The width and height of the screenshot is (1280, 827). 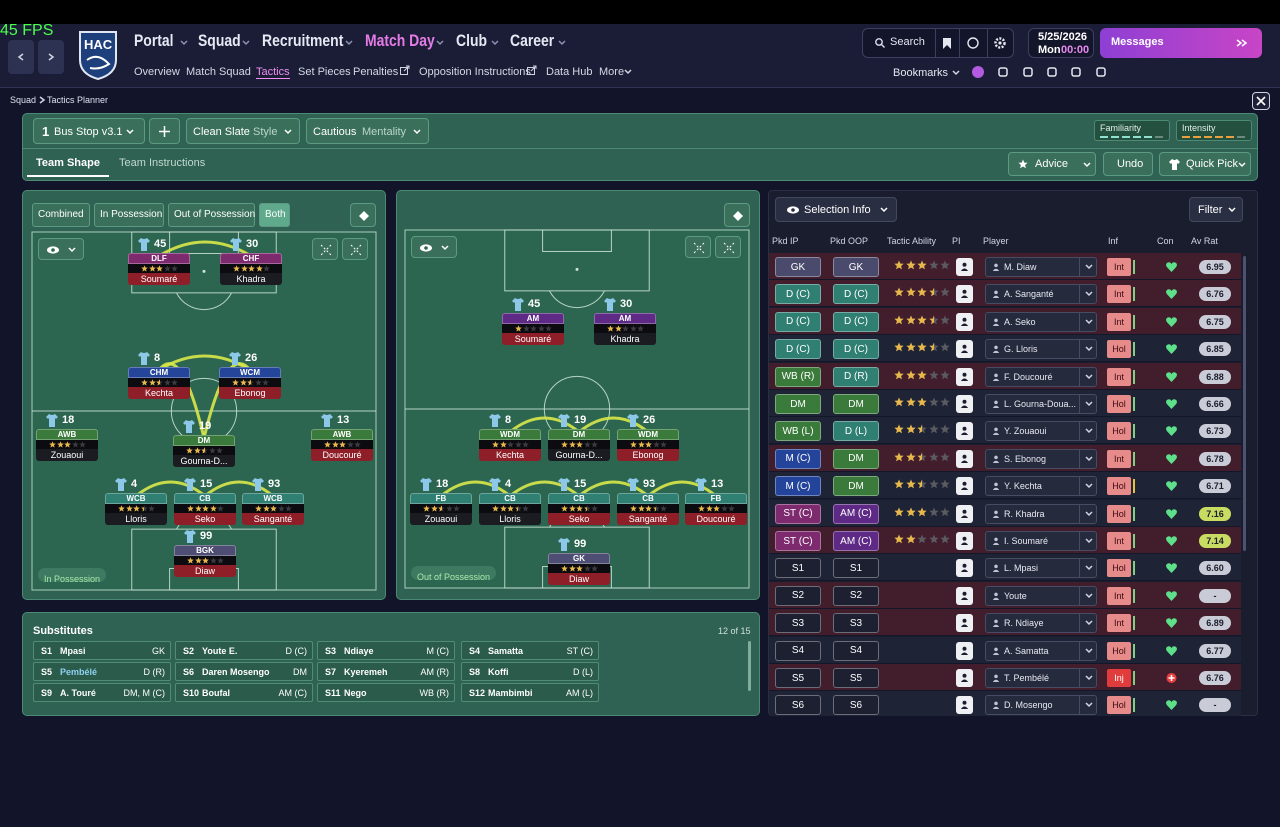 I want to click on player-card: 99 GK Diaw, so click(x=579, y=562).